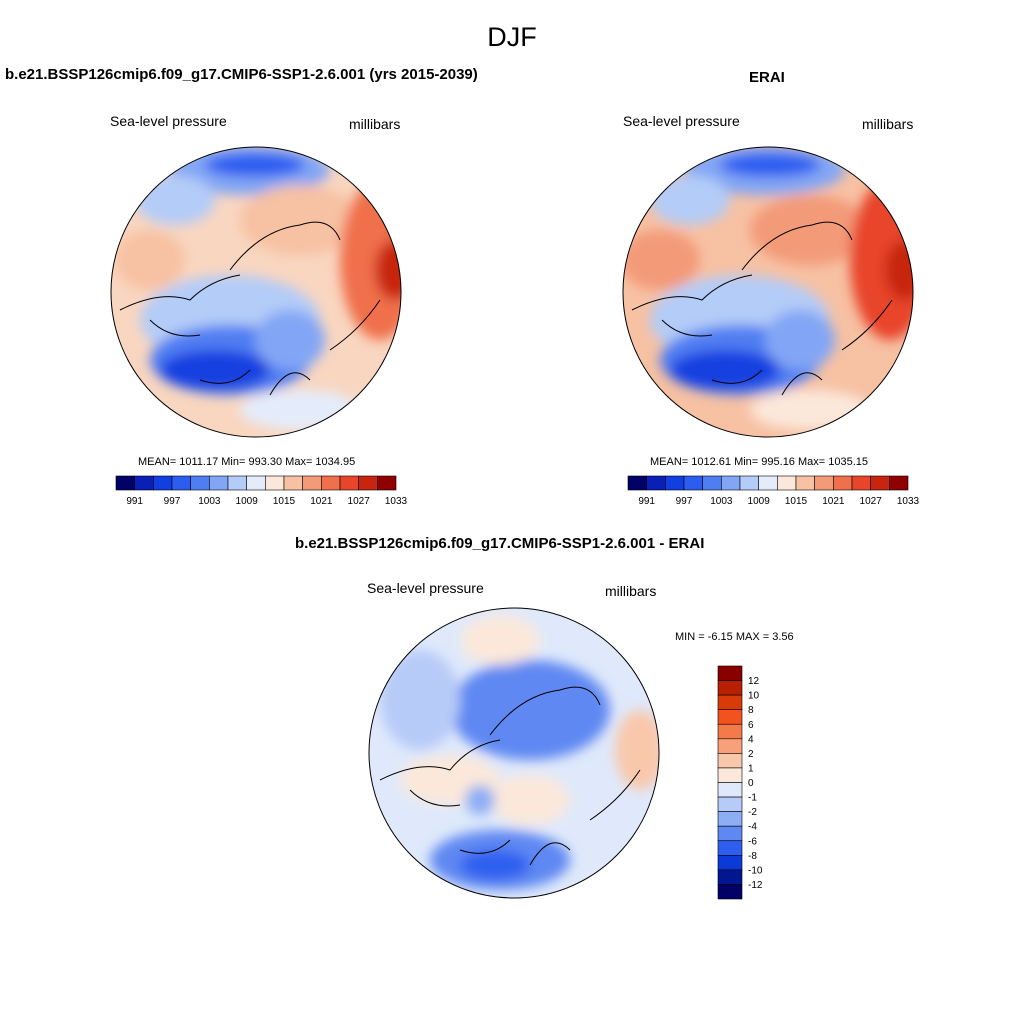  Describe the element at coordinates (751, 739) in the screenshot. I see `panel3-colorbar-tick-label: 4` at that location.